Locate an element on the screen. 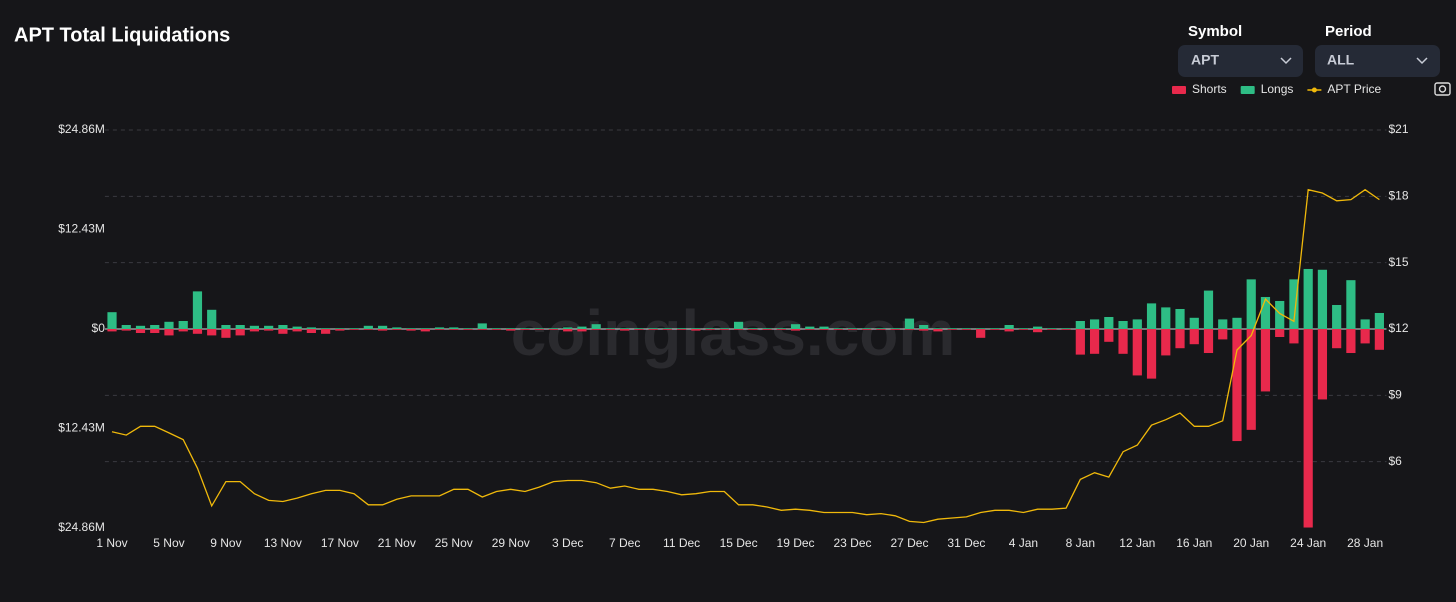  y-tick-label: $24.86M is located at coordinates (81, 129).